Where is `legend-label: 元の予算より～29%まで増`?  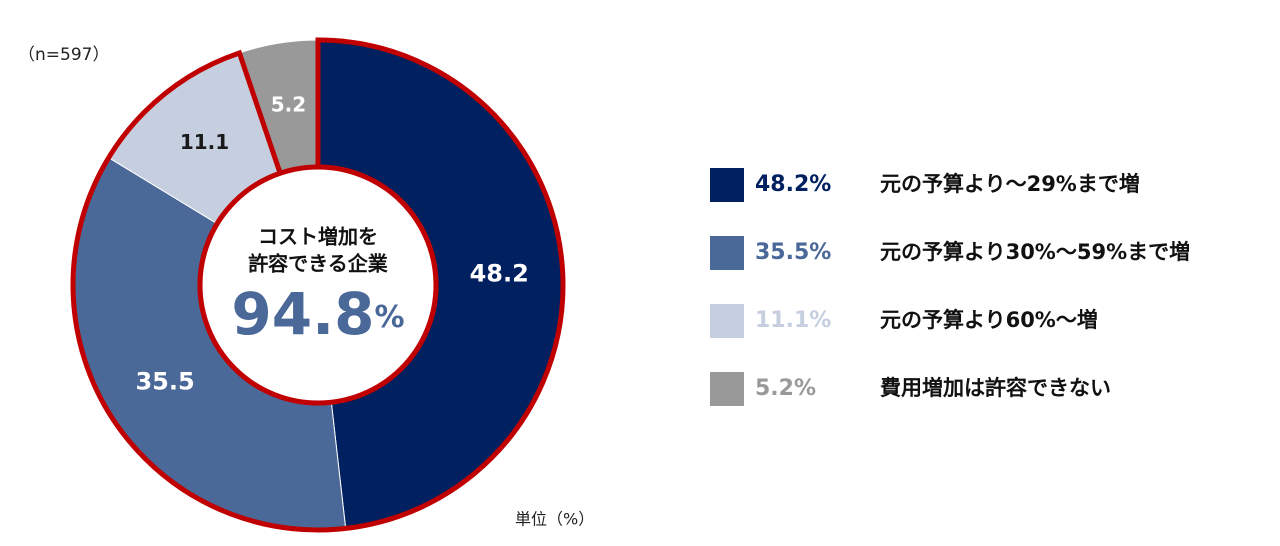
legend-label: 元の予算より～29%まで増 is located at coordinates (1010, 184).